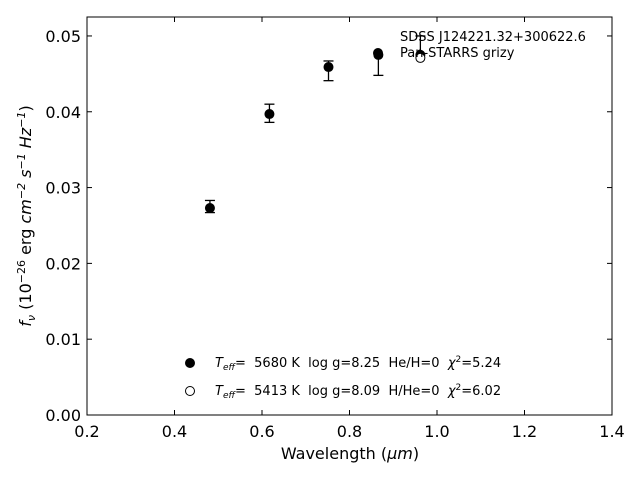  Describe the element at coordinates (358, 364) in the screenshot. I see `model-key-entry-1: Teff= 5680 K log g=8.25 He/H=0 χ2=5.24` at that location.